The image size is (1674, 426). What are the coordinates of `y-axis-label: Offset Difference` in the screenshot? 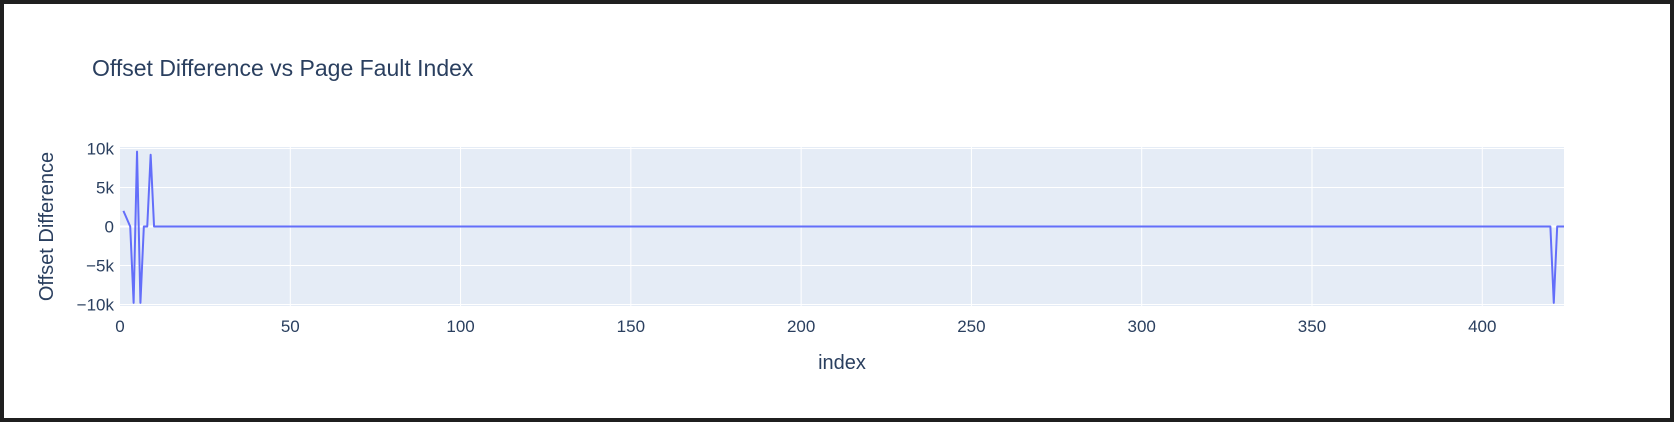 It's located at (47, 226).